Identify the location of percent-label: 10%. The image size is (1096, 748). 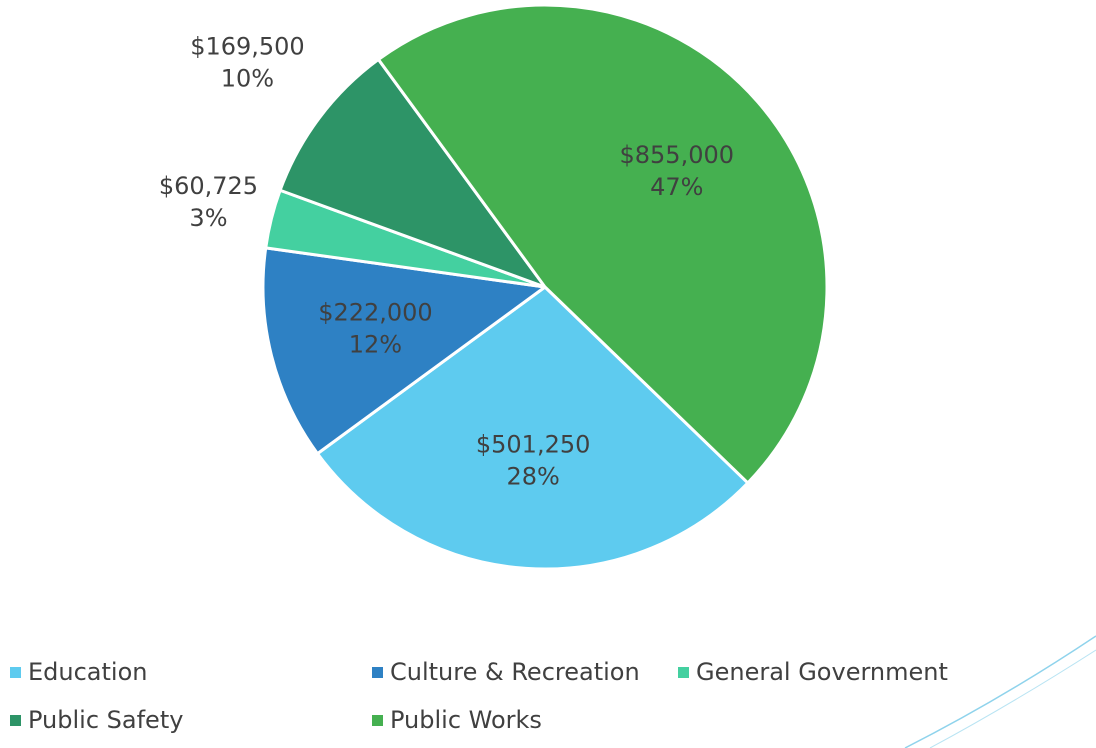
(247, 78).